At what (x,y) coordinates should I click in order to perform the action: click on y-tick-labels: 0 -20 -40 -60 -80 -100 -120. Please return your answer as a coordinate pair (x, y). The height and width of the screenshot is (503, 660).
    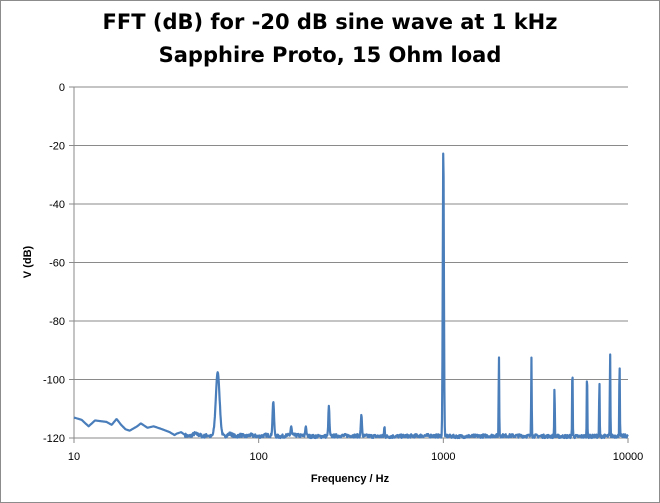
    Looking at the image, I should click on (54, 263).